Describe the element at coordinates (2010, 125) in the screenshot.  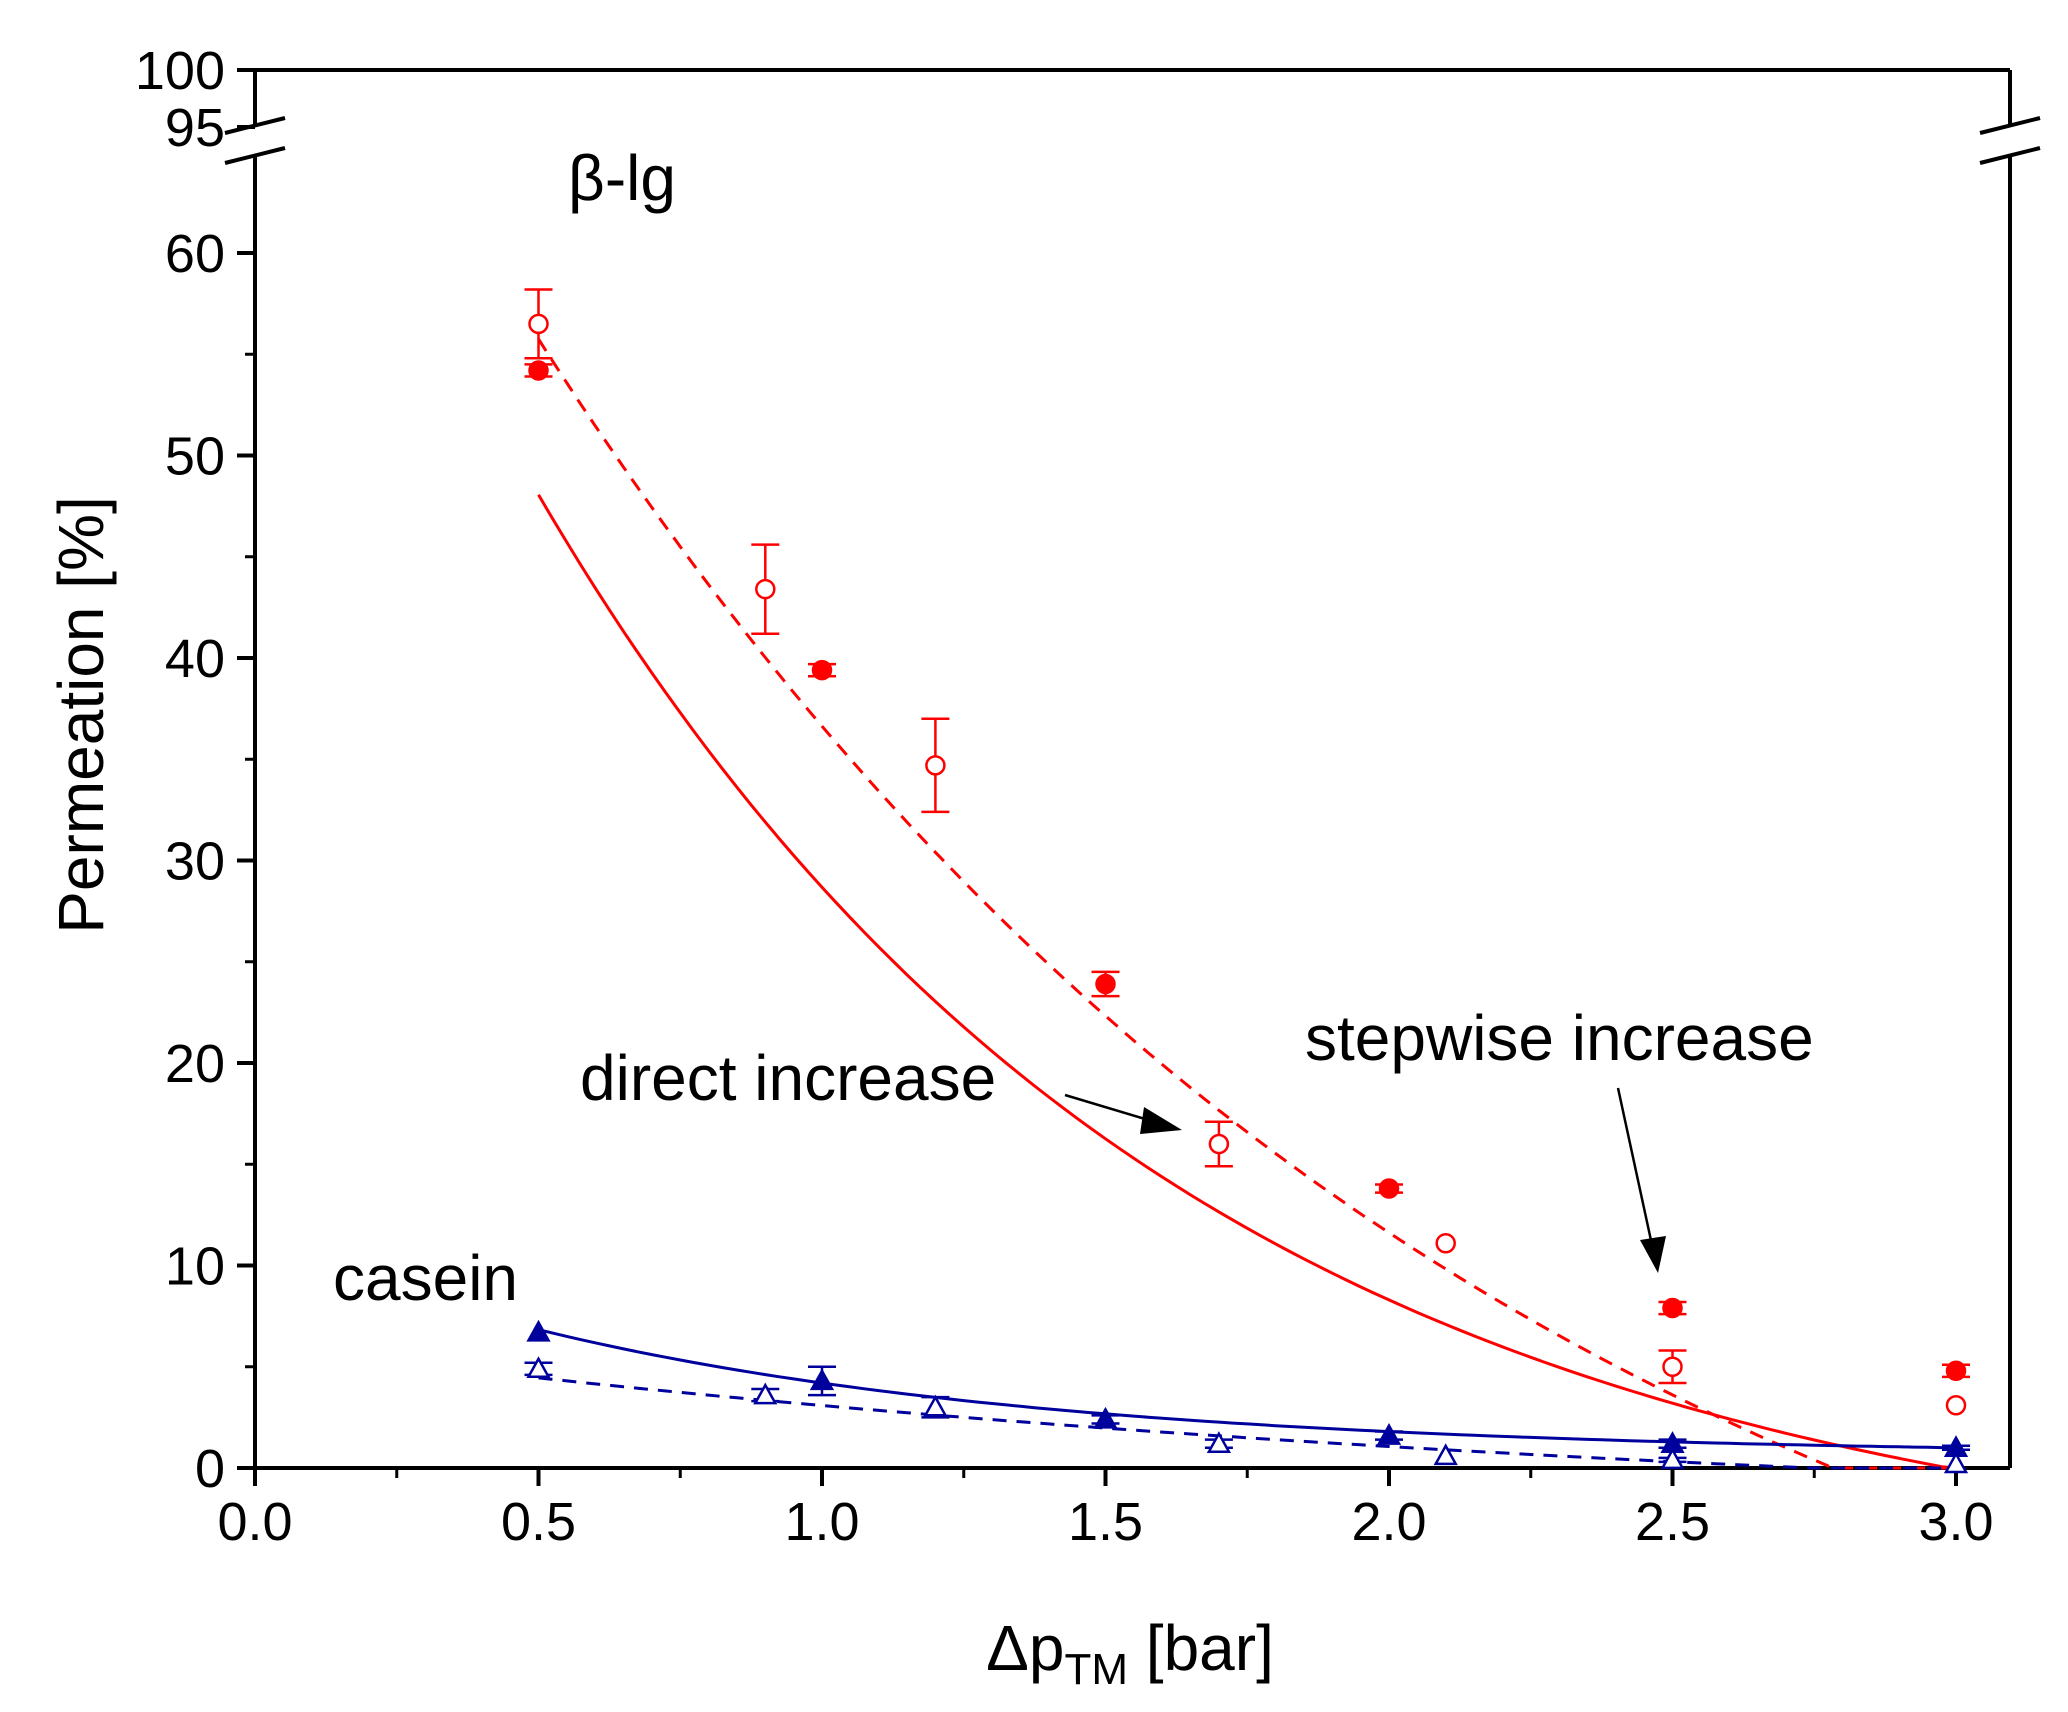
I see `axis-break-mark-right-upper` at that location.